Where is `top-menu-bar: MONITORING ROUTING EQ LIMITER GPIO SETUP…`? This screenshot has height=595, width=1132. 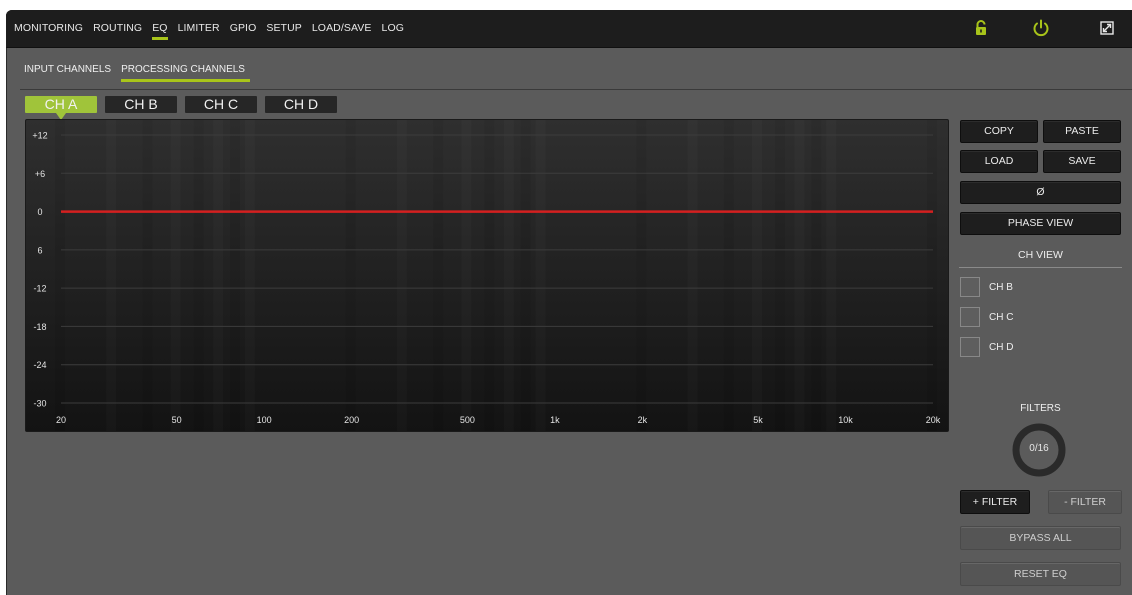 top-menu-bar: MONITORING ROUTING EQ LIMITER GPIO SETUP… is located at coordinates (569, 29).